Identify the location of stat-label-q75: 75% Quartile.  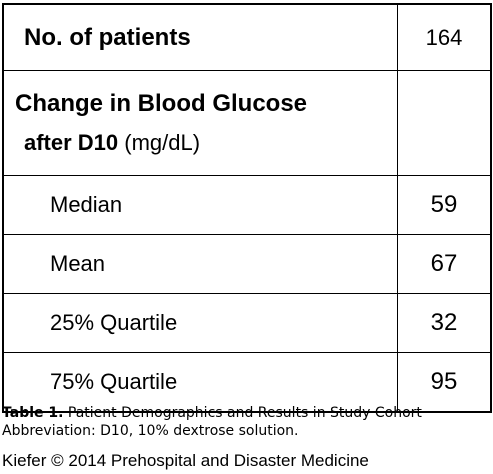
(201, 382).